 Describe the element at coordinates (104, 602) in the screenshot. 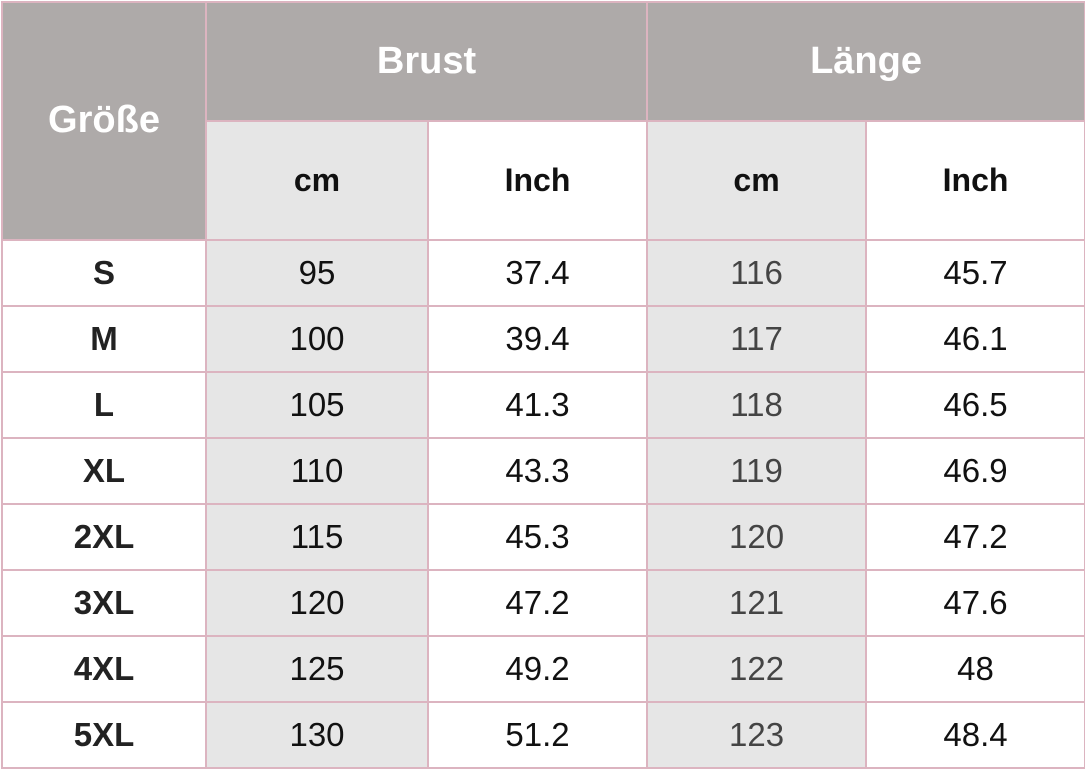

I see `size-cell: 3XL` at that location.